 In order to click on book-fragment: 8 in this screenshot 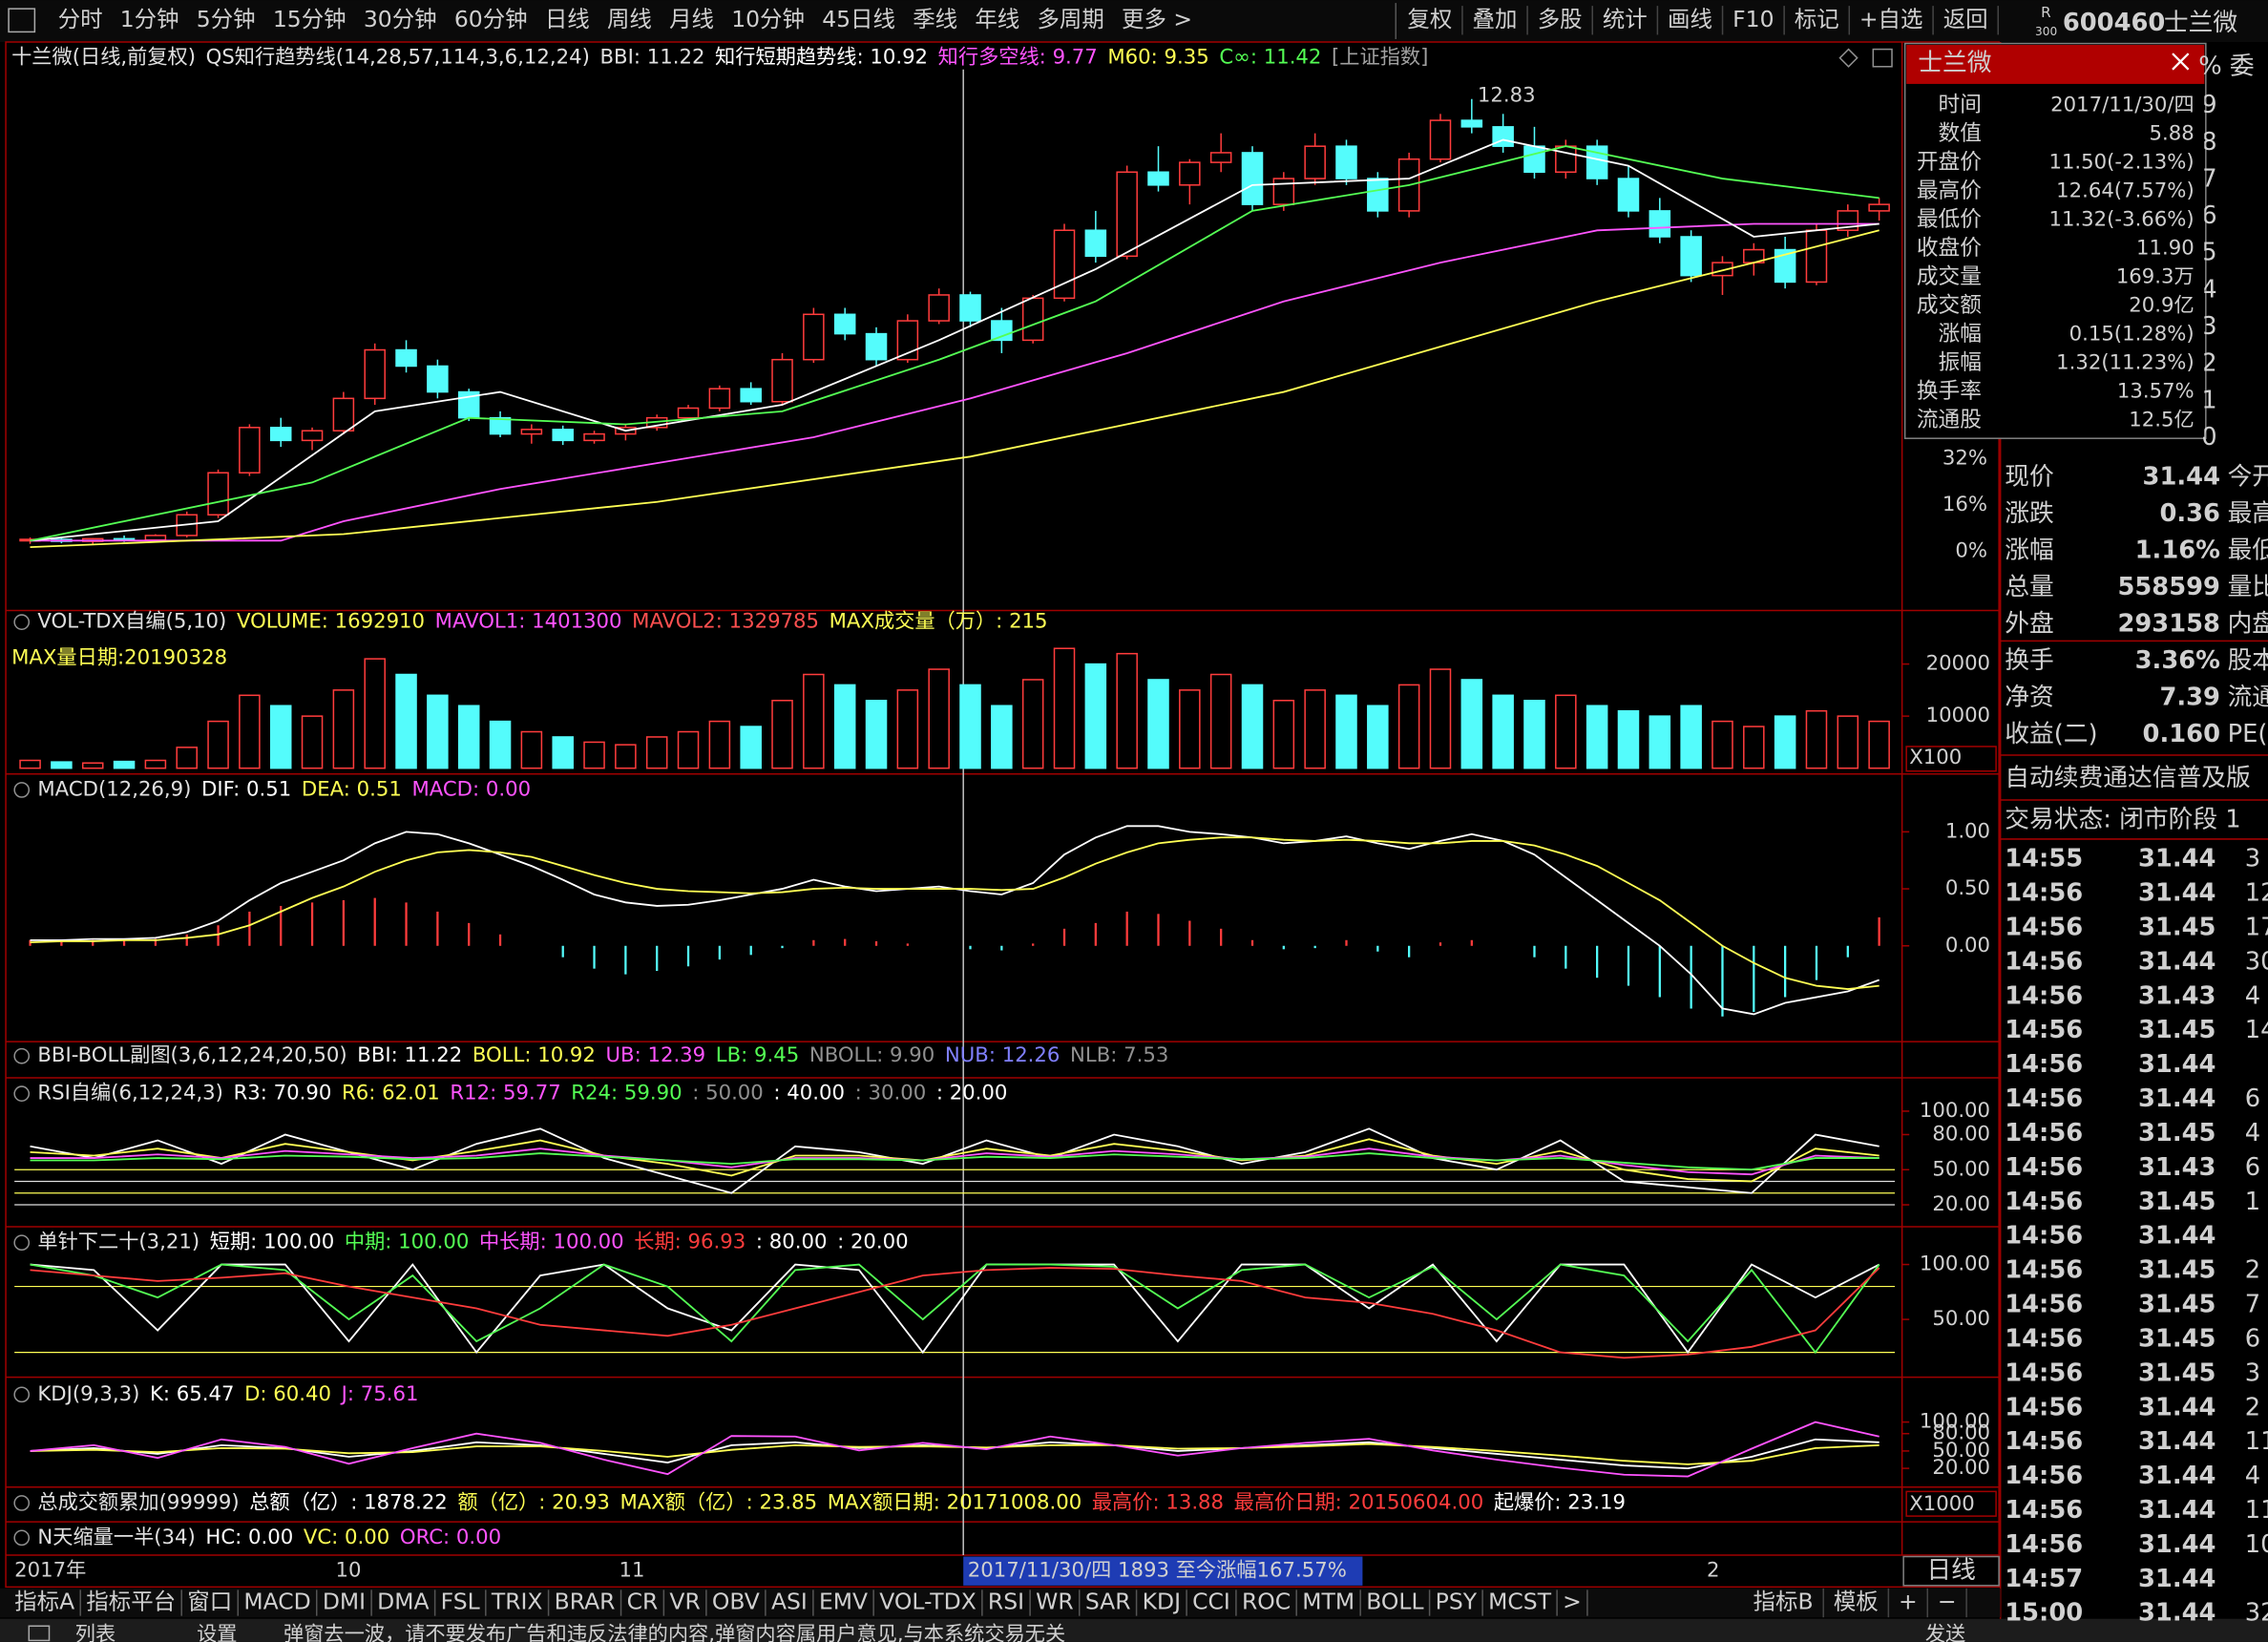, I will do `click(2209, 143)`.